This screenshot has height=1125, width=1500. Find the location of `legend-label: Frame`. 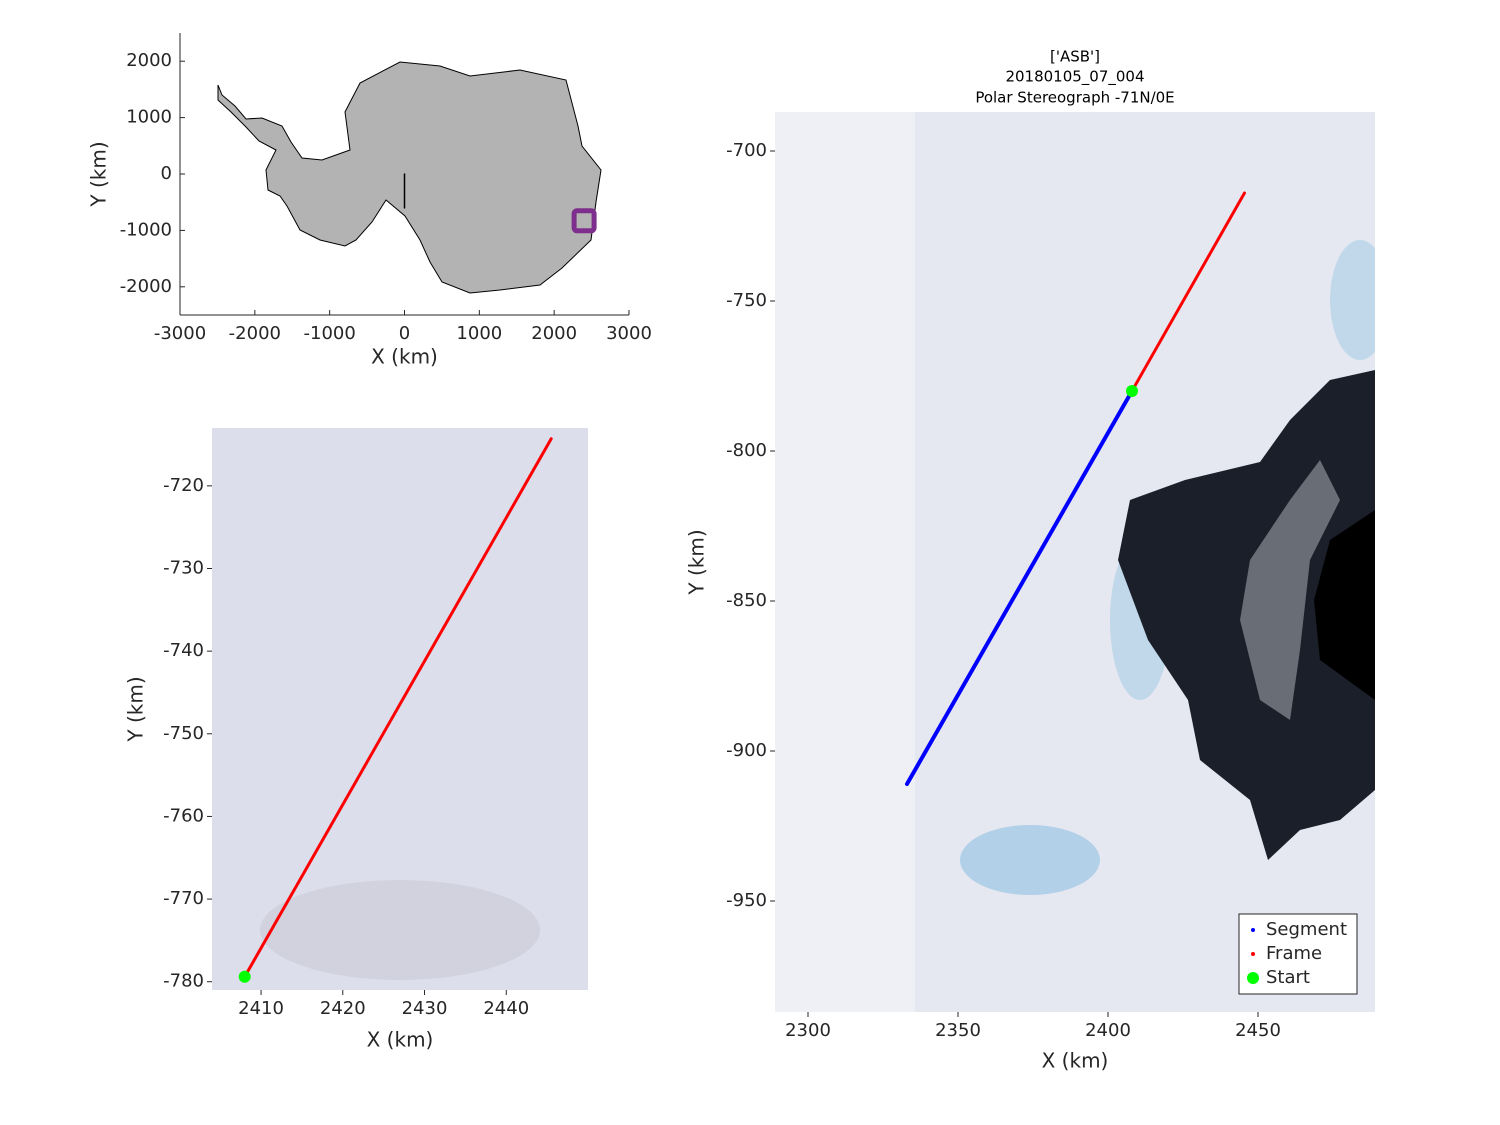

legend-label: Frame is located at coordinates (1294, 953).